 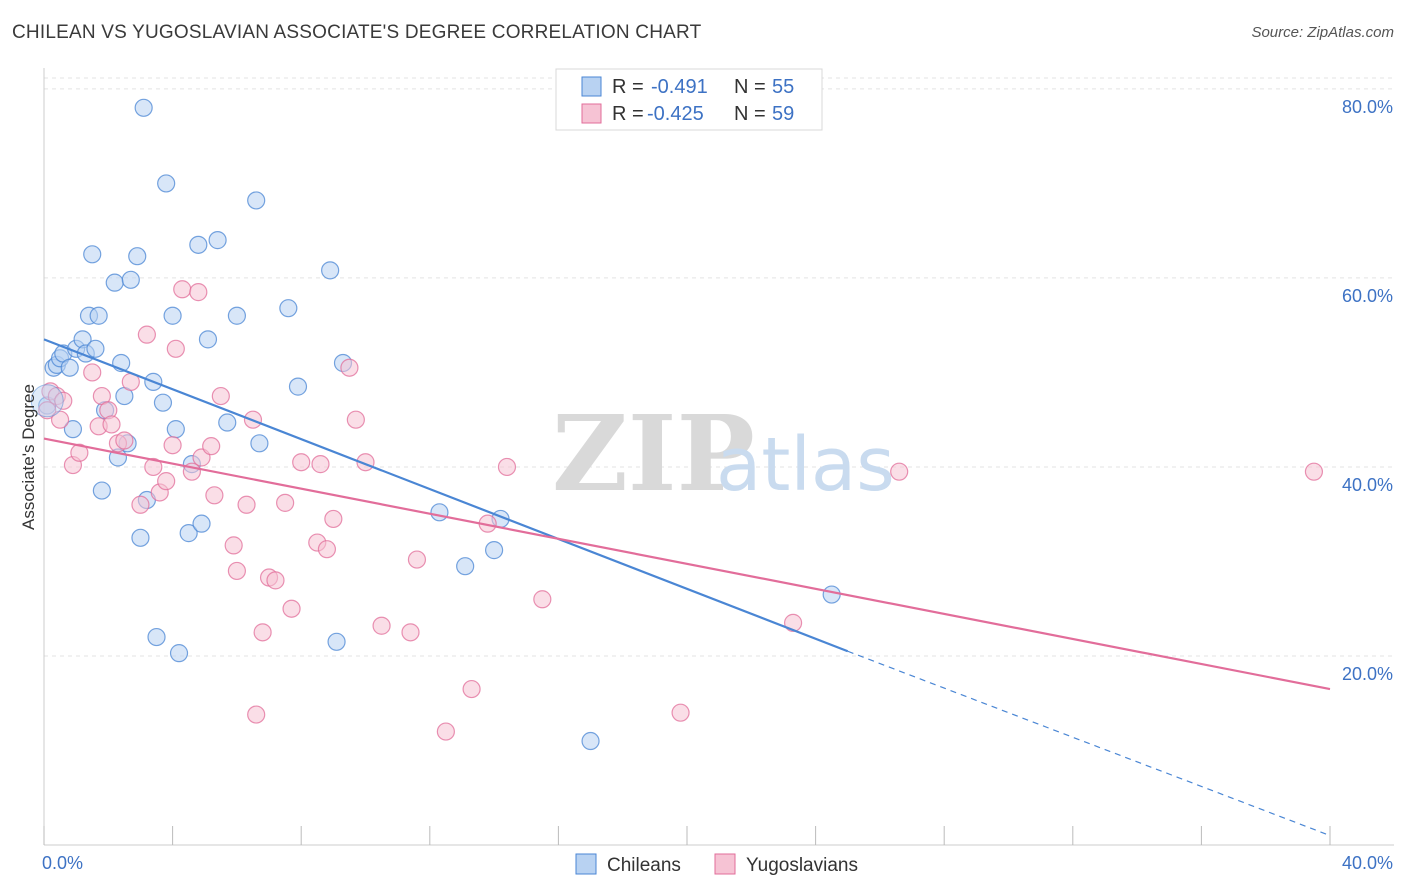 I want to click on y-tick-label-20: 20.0%, so click(x=1367, y=674).